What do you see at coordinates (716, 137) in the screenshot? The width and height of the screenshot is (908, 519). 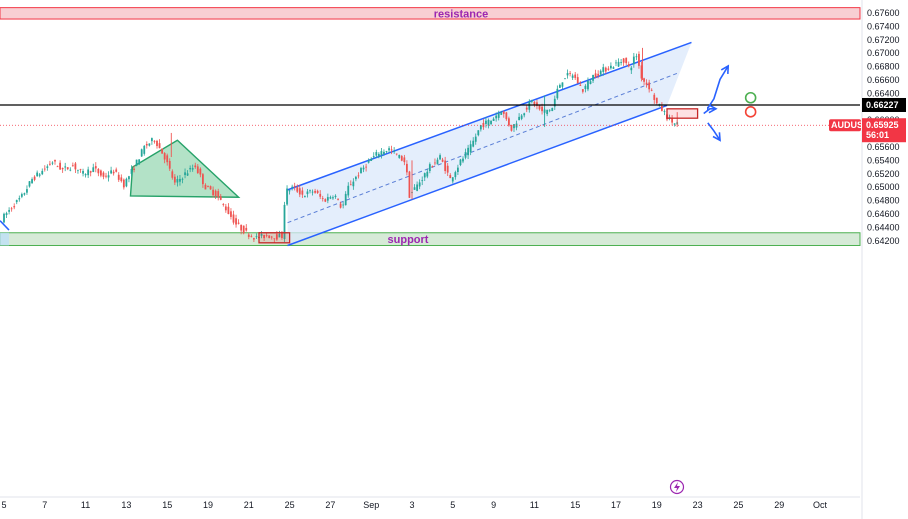 I see `arrow-down-head` at bounding box center [716, 137].